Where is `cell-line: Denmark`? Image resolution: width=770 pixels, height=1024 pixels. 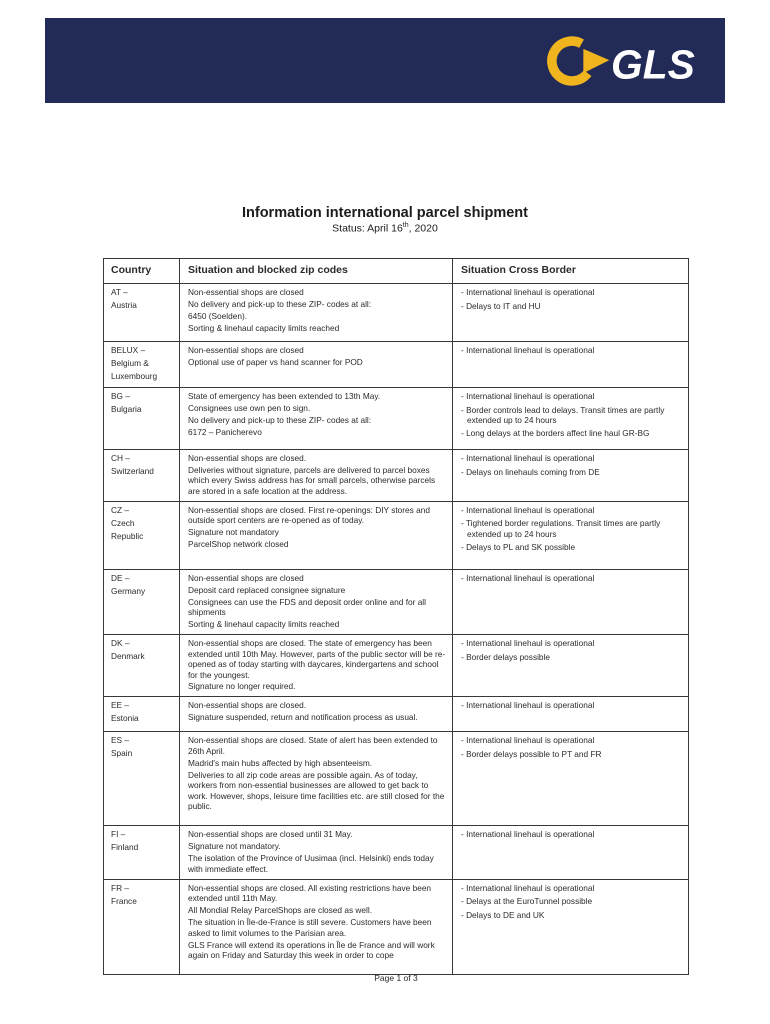
cell-line: Denmark is located at coordinates (128, 656).